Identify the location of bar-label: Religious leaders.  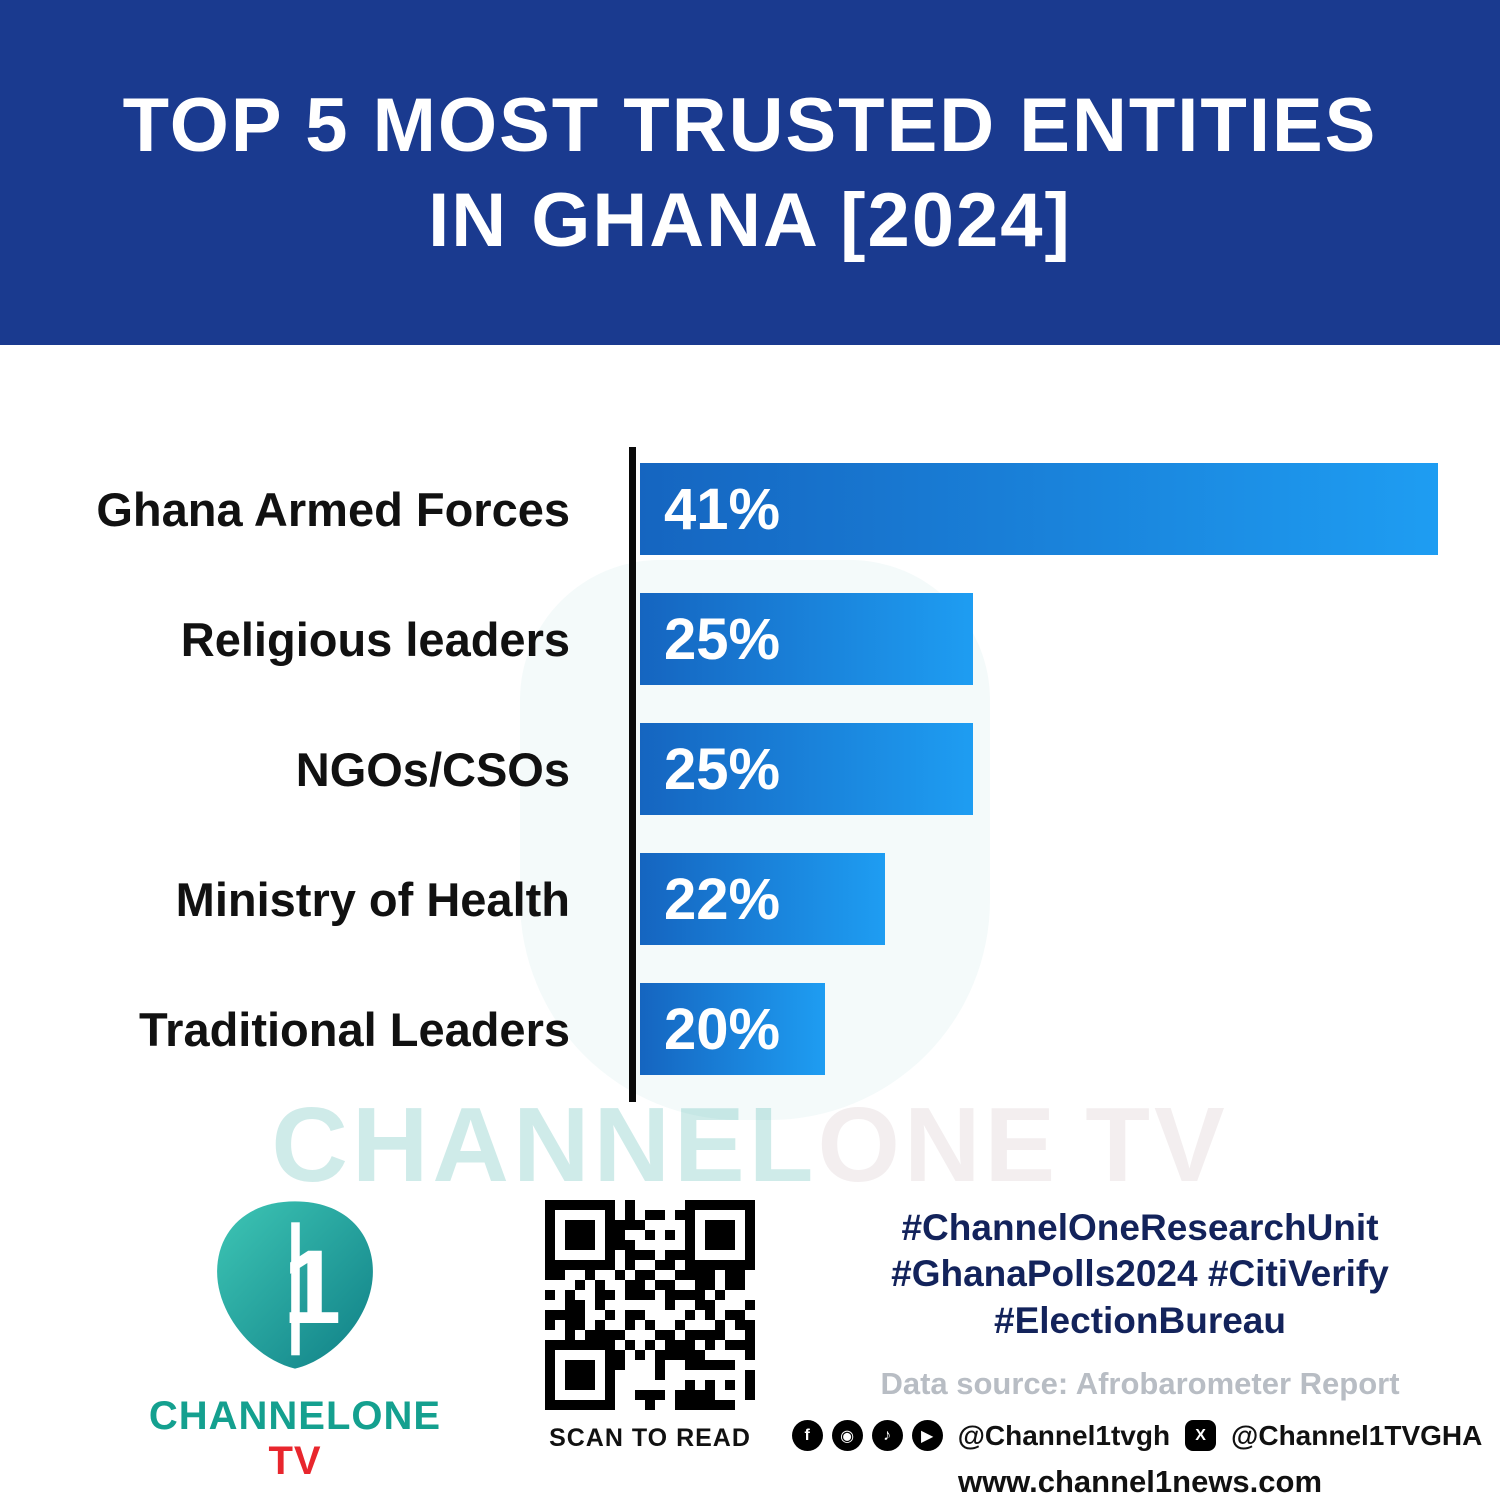
(375, 639).